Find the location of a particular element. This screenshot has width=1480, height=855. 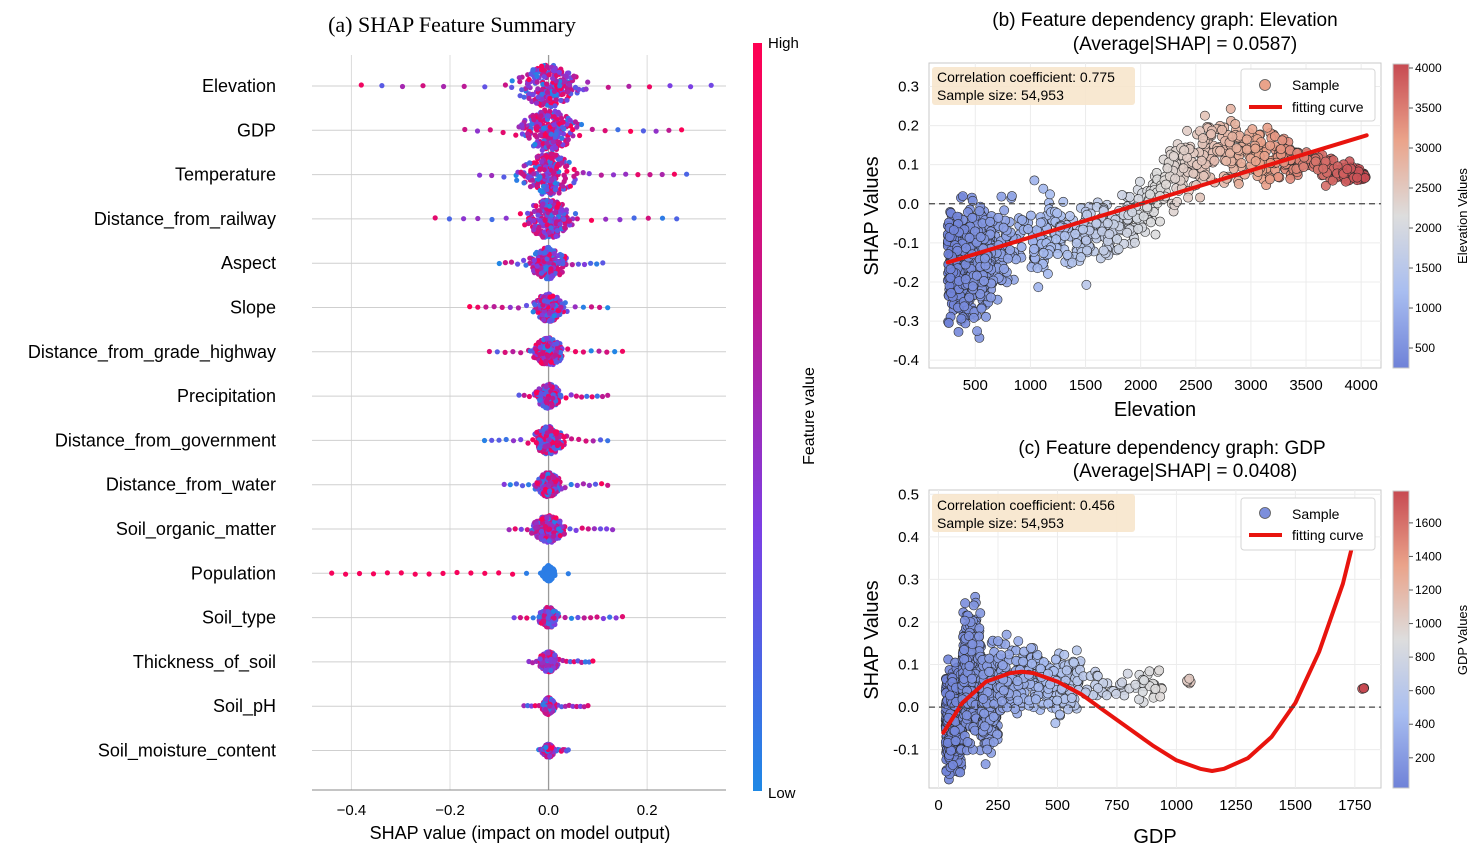

feature-label: Elevation is located at coordinates (239, 86).